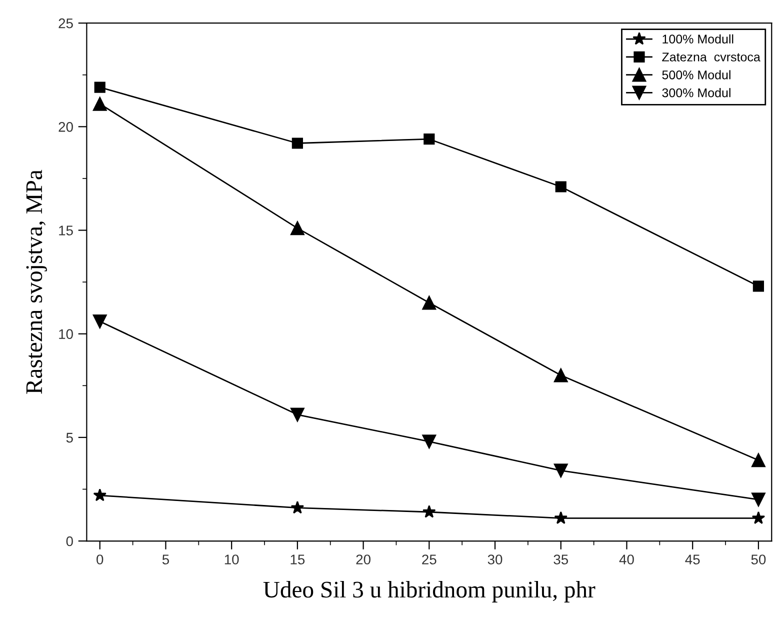 The width and height of the screenshot is (781, 624). What do you see at coordinates (363, 559) in the screenshot?
I see `x-tick-label: 20` at bounding box center [363, 559].